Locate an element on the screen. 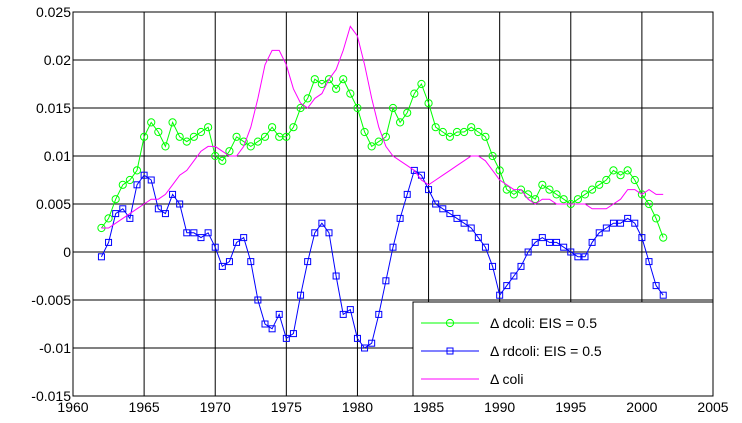  legend-label: Δ dcoli: EIS = 0.5 is located at coordinates (543, 323).